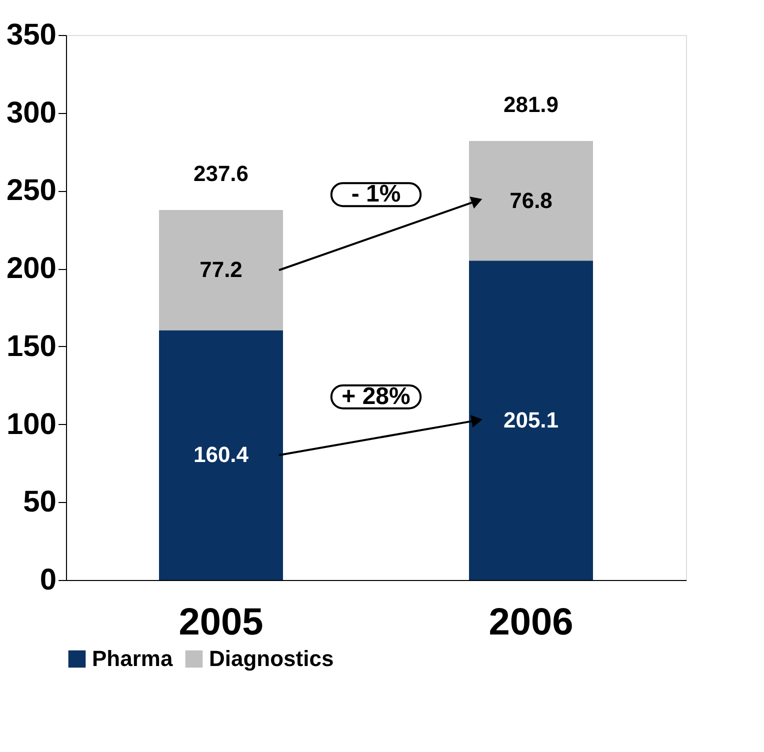  Describe the element at coordinates (531, 623) in the screenshot. I see `x-tick-label: 2006` at that location.